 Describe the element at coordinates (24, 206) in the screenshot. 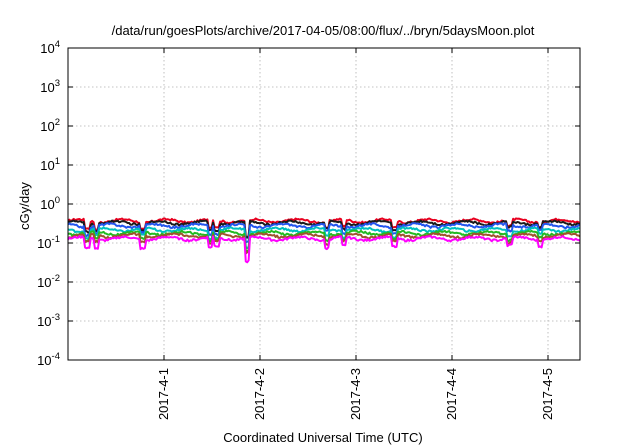

I see `y-axis-label: cGy/day` at that location.